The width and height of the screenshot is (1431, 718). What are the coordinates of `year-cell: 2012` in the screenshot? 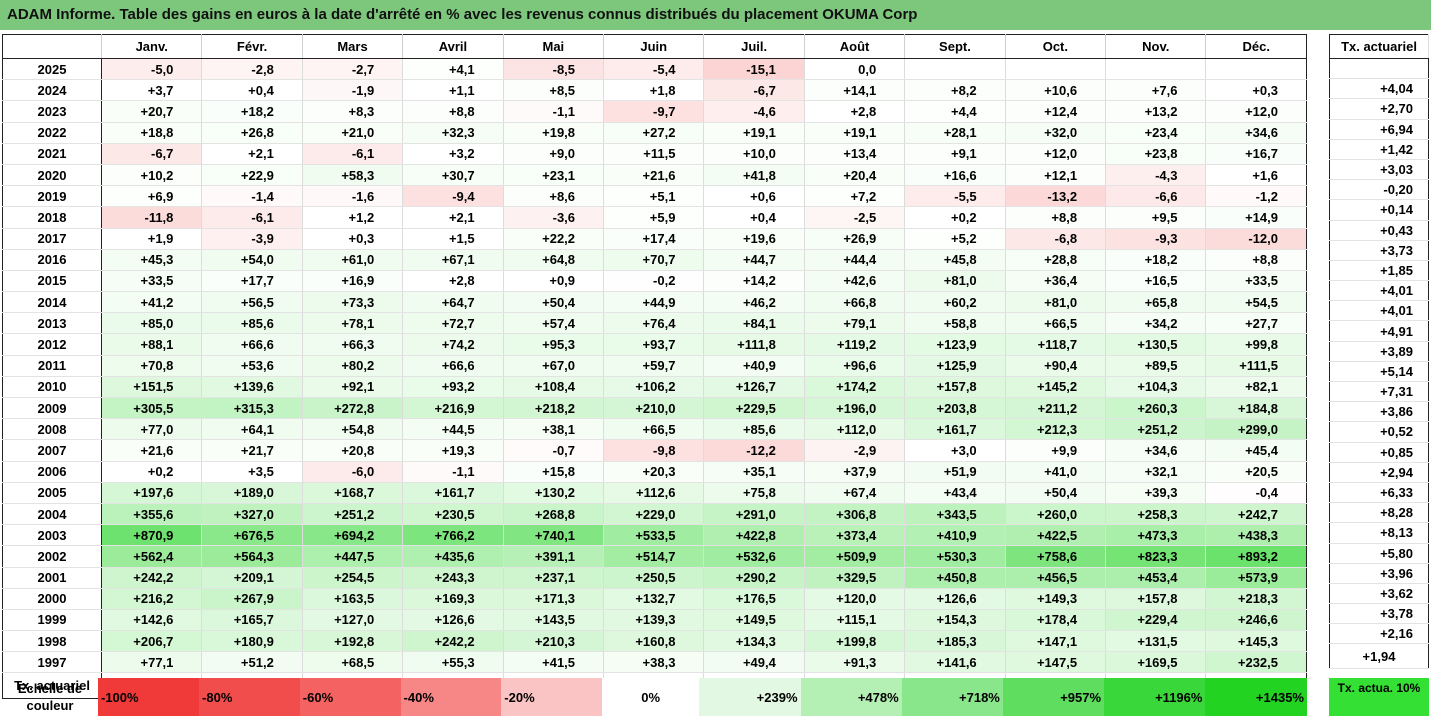 It's located at (52, 344).